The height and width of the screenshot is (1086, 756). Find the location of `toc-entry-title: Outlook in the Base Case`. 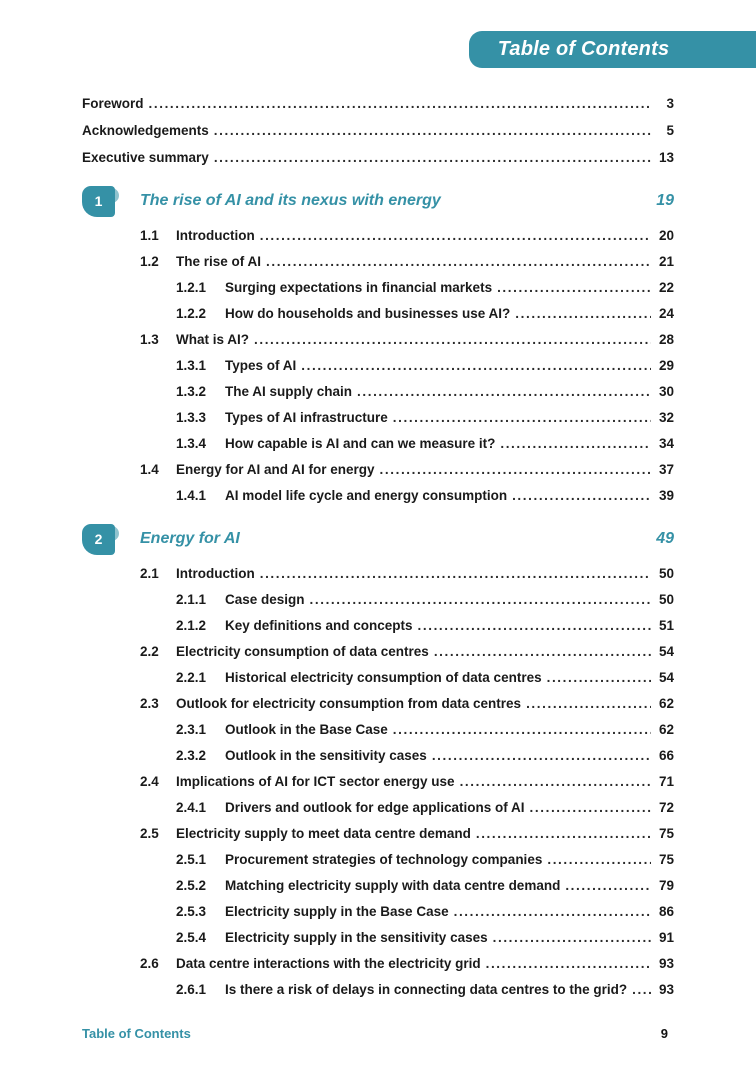

toc-entry-title: Outlook in the Base Case is located at coordinates (306, 729).